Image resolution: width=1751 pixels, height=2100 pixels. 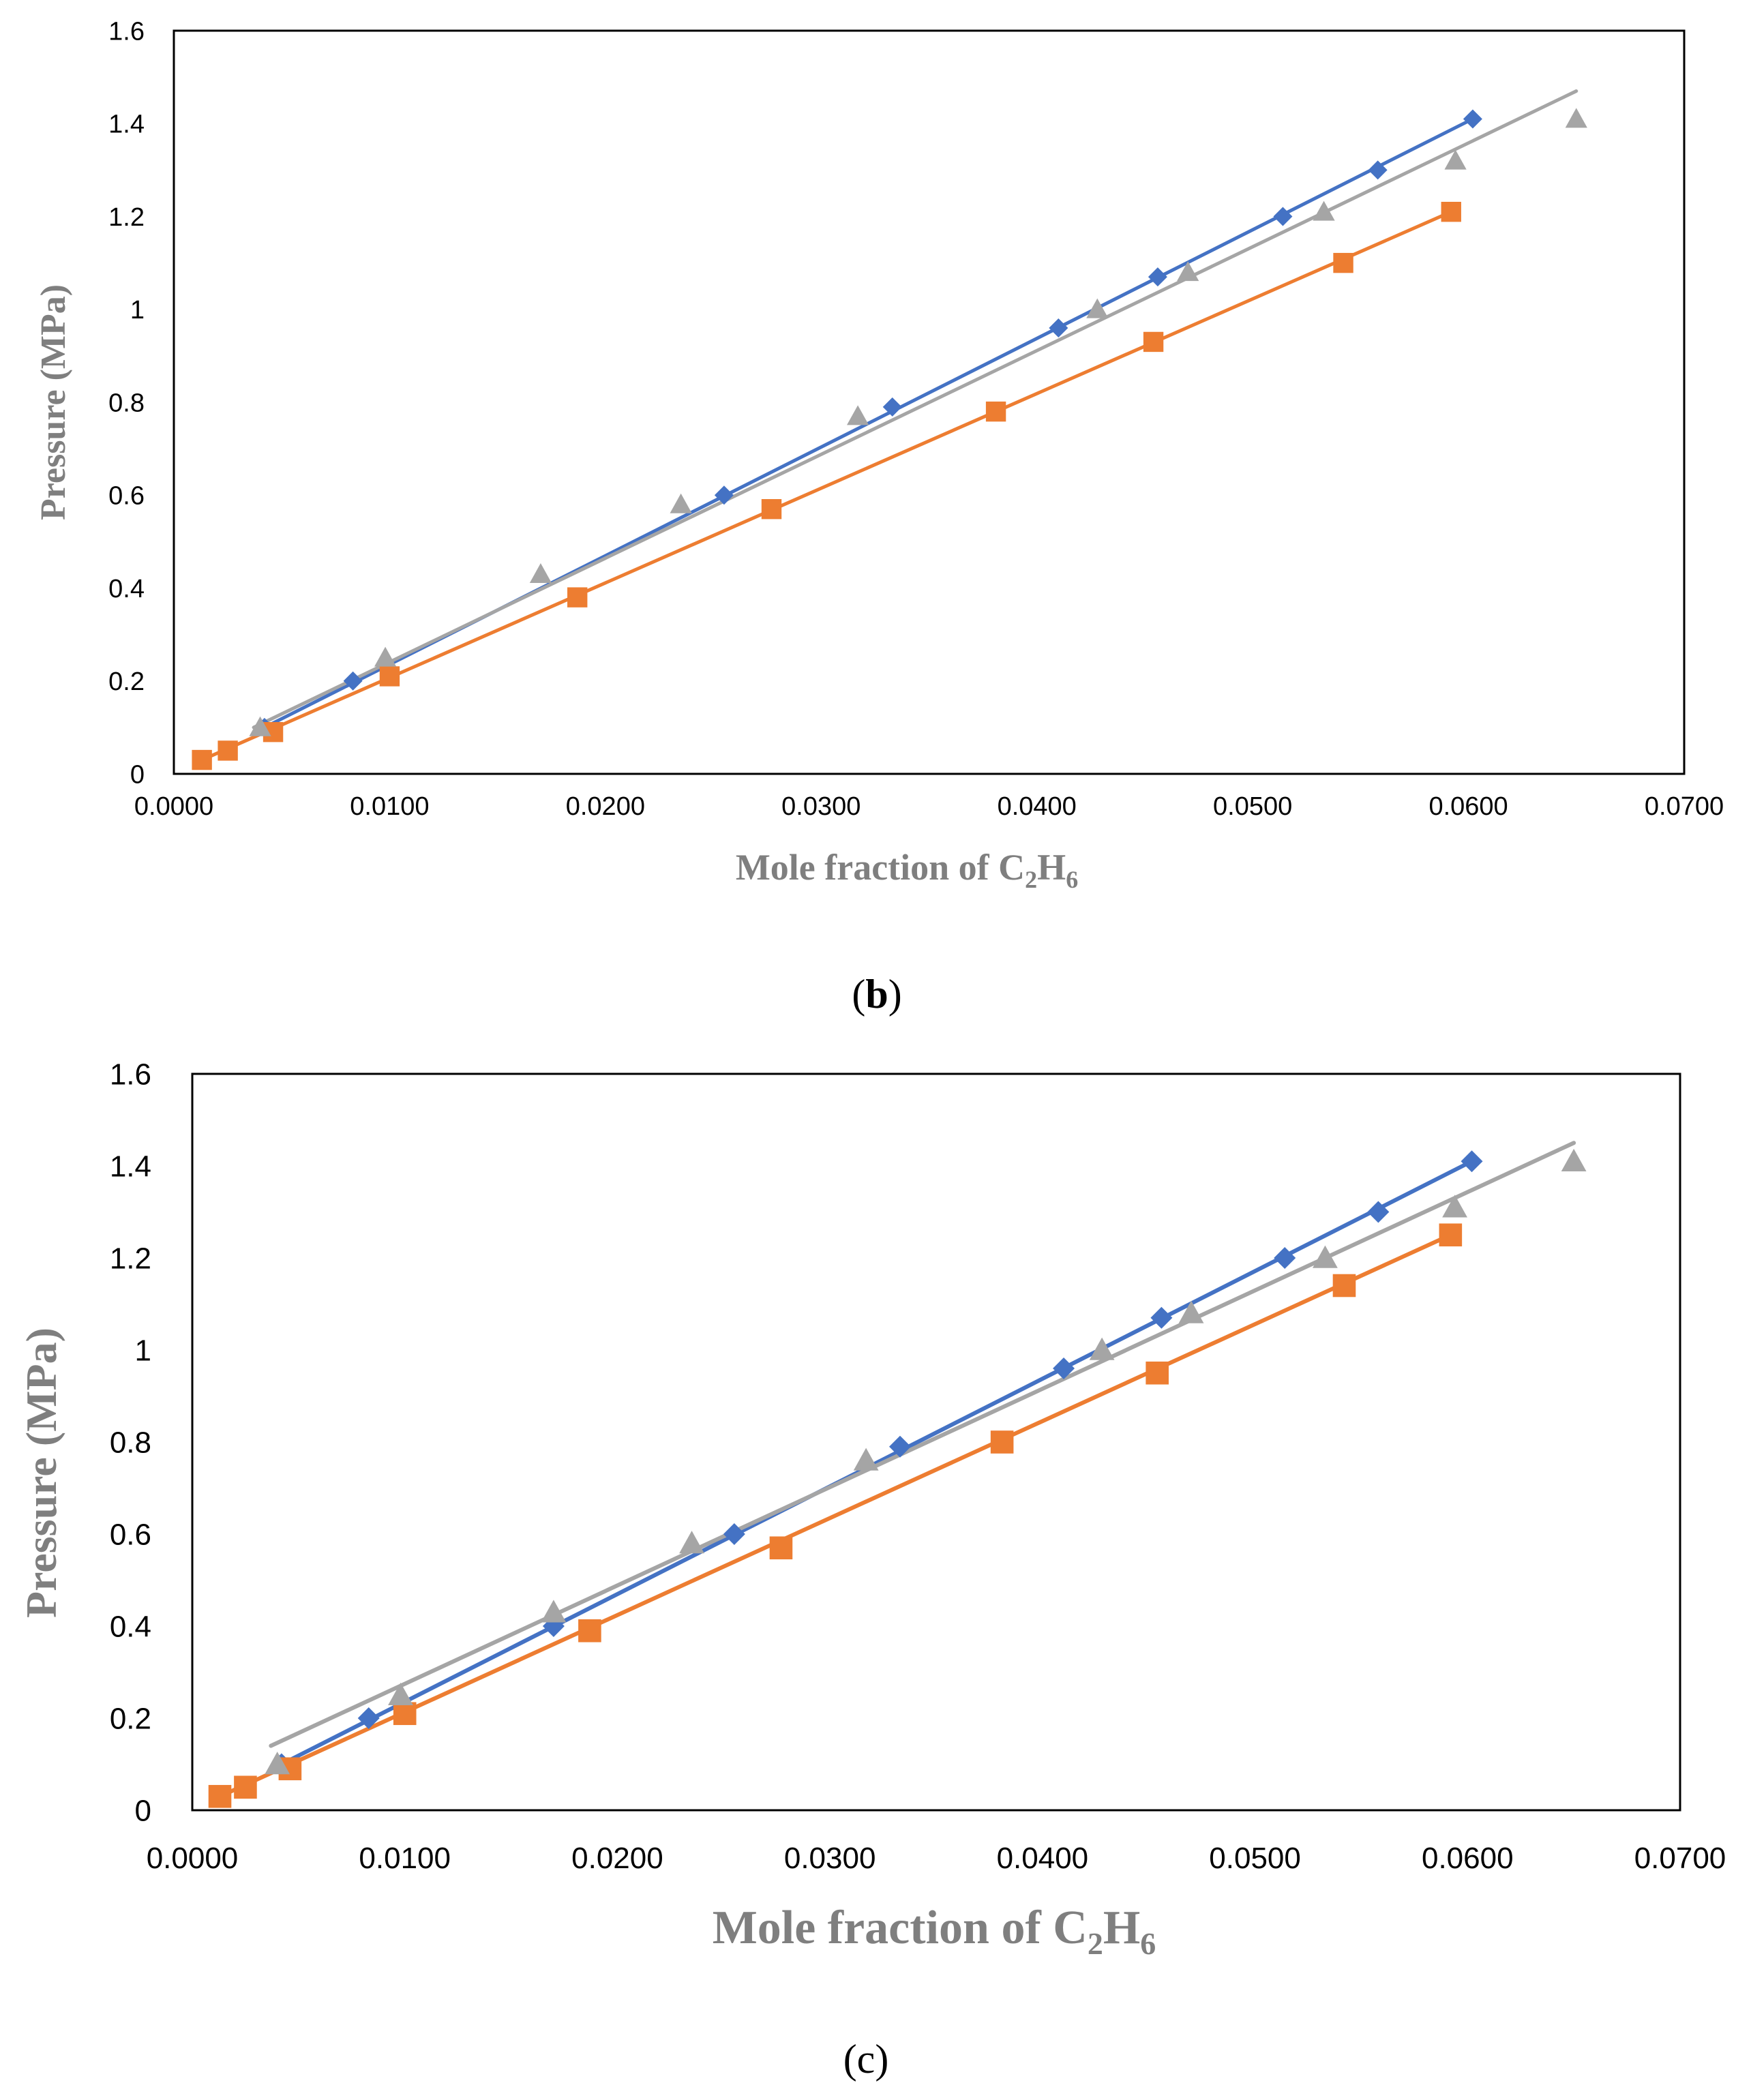 What do you see at coordinates (934, 1931) in the screenshot?
I see `x-axis-title-c: Mole fraction of C2H6` at bounding box center [934, 1931].